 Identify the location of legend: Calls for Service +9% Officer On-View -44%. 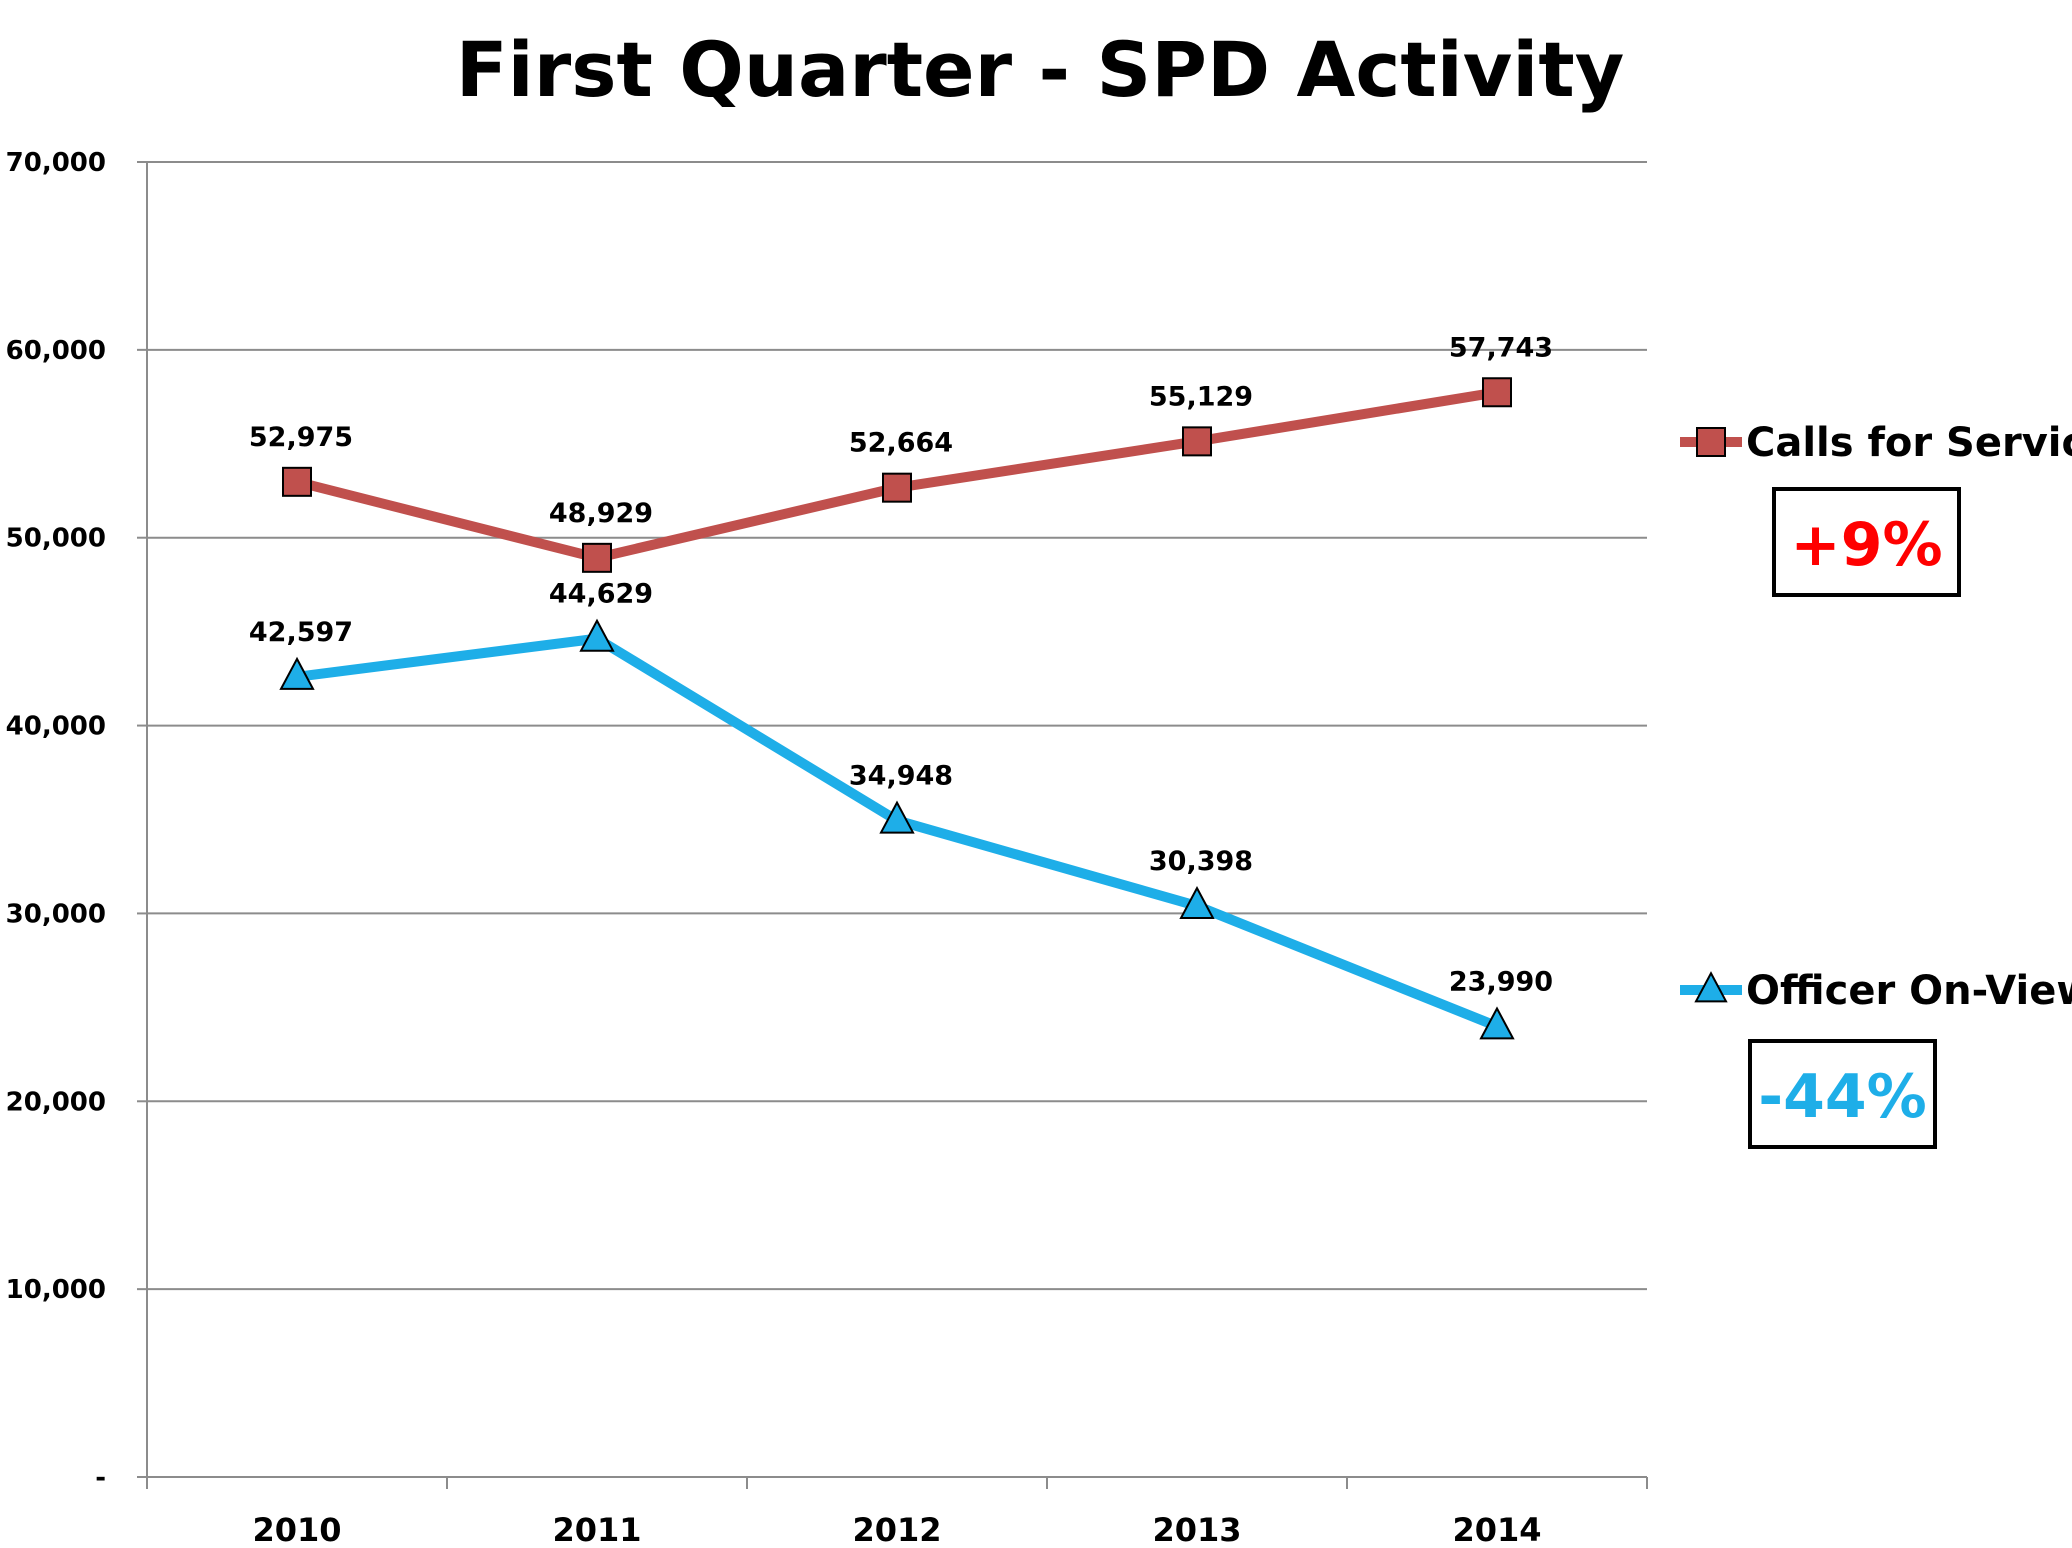
(1876, 784).